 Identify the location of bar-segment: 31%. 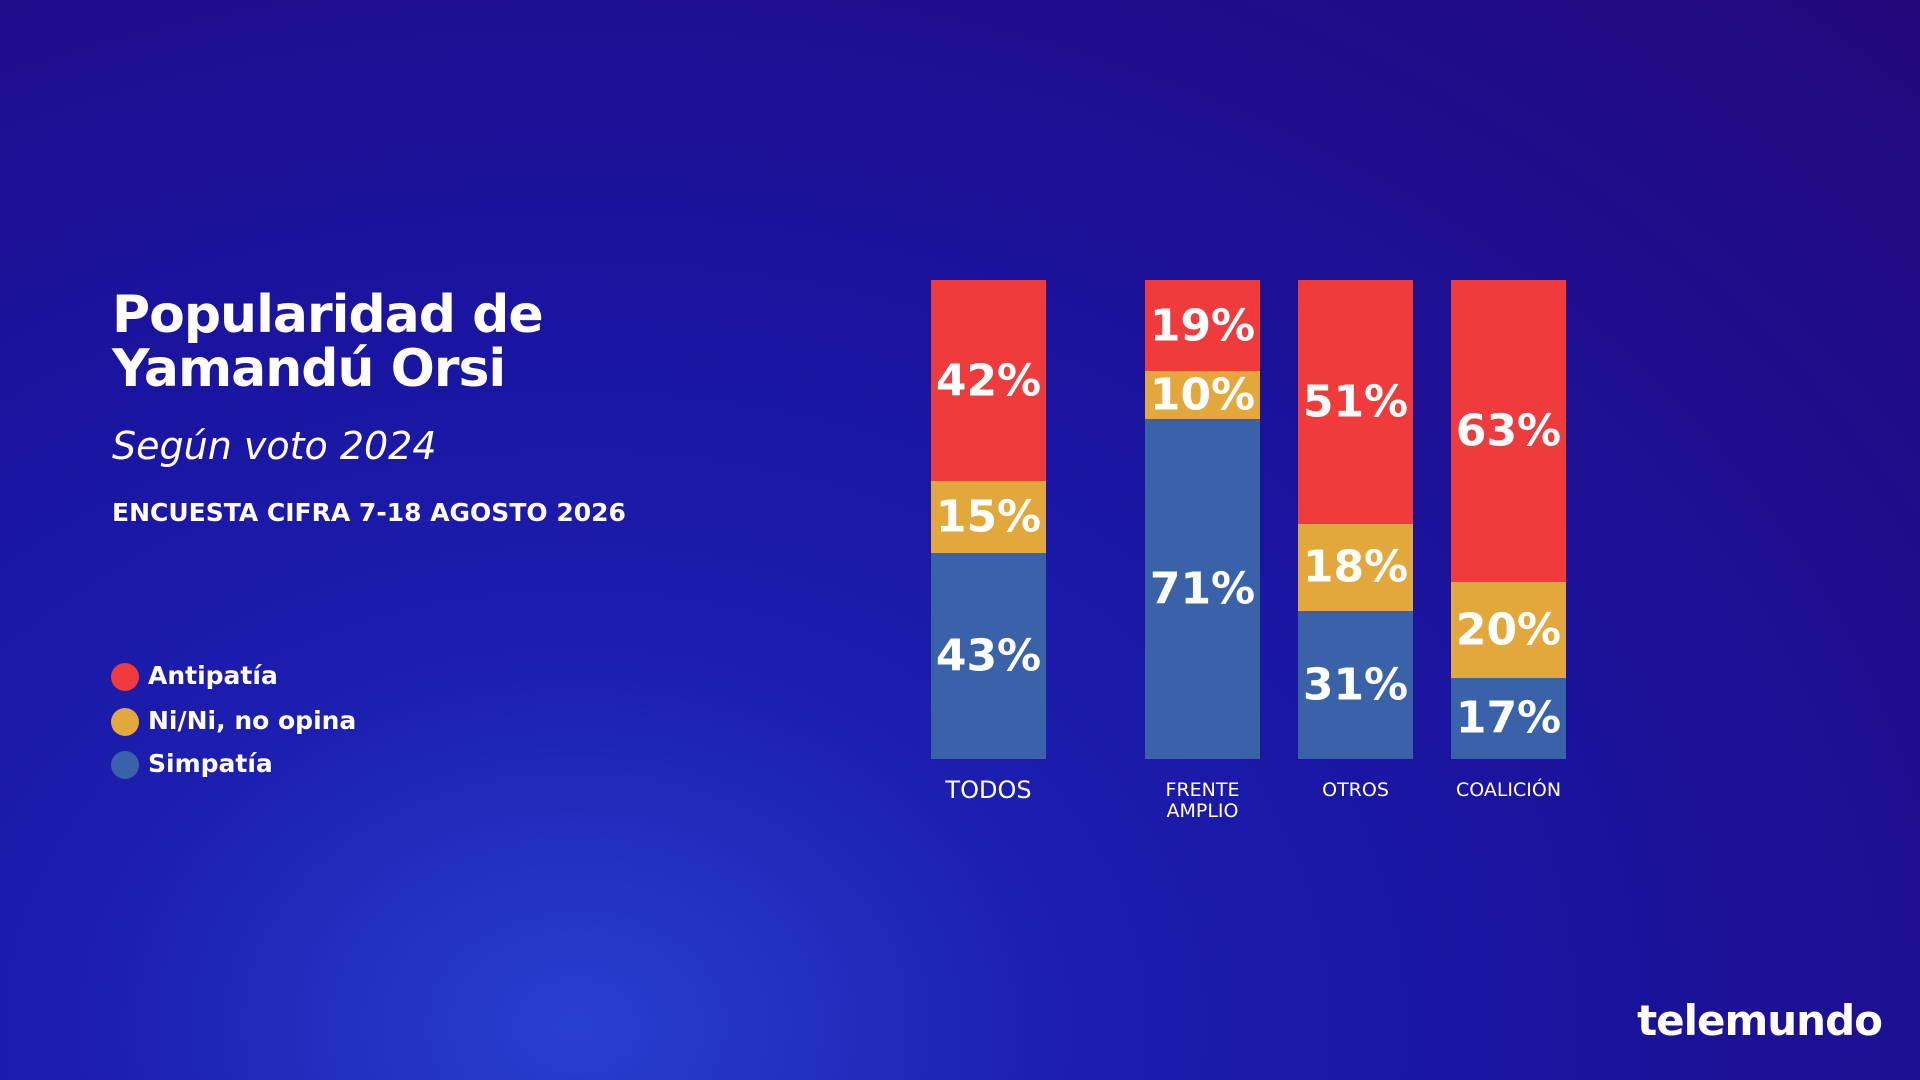
(1355, 684).